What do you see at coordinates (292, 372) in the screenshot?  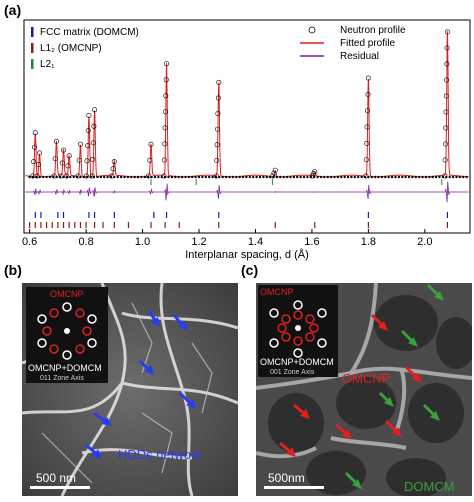 I see `panel-c-zone-axis: 001 Zone Axis` at bounding box center [292, 372].